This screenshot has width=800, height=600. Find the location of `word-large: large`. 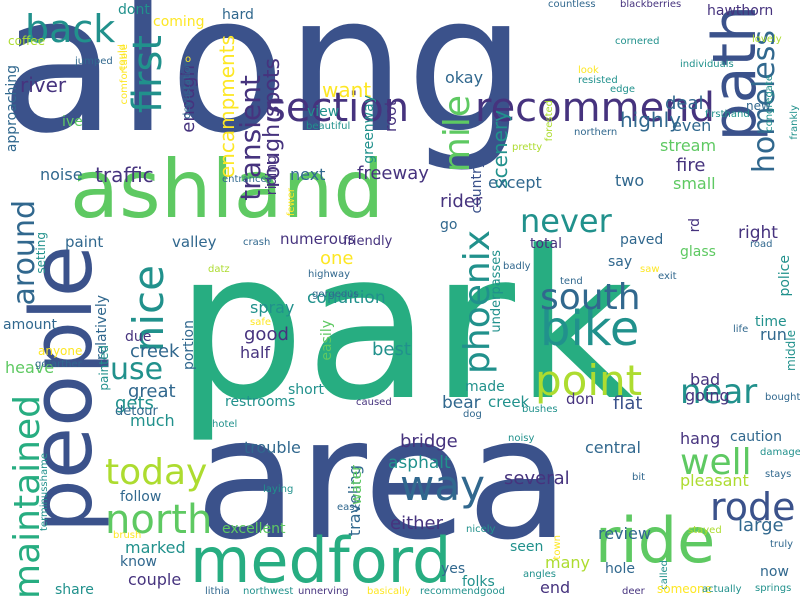

word-large: large is located at coordinates (761, 525).